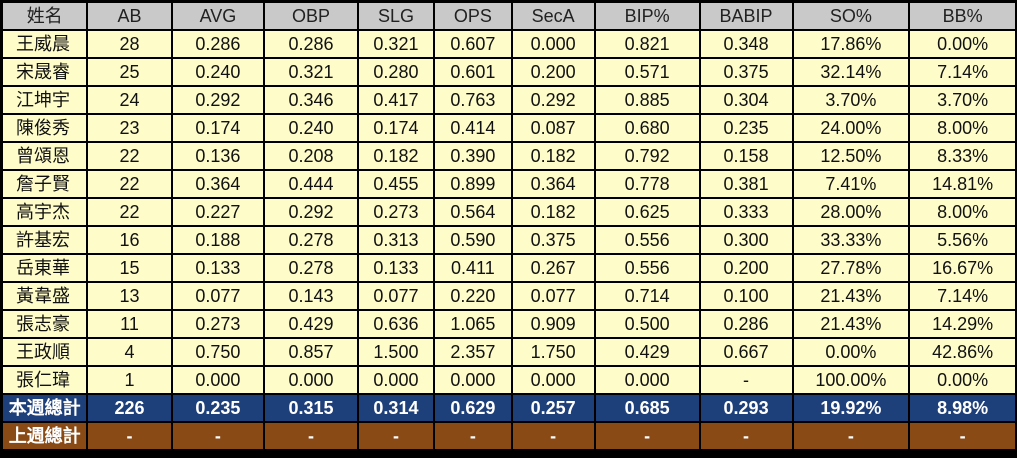 The height and width of the screenshot is (458, 1017). I want to click on header-avg: AVG, so click(218, 16).